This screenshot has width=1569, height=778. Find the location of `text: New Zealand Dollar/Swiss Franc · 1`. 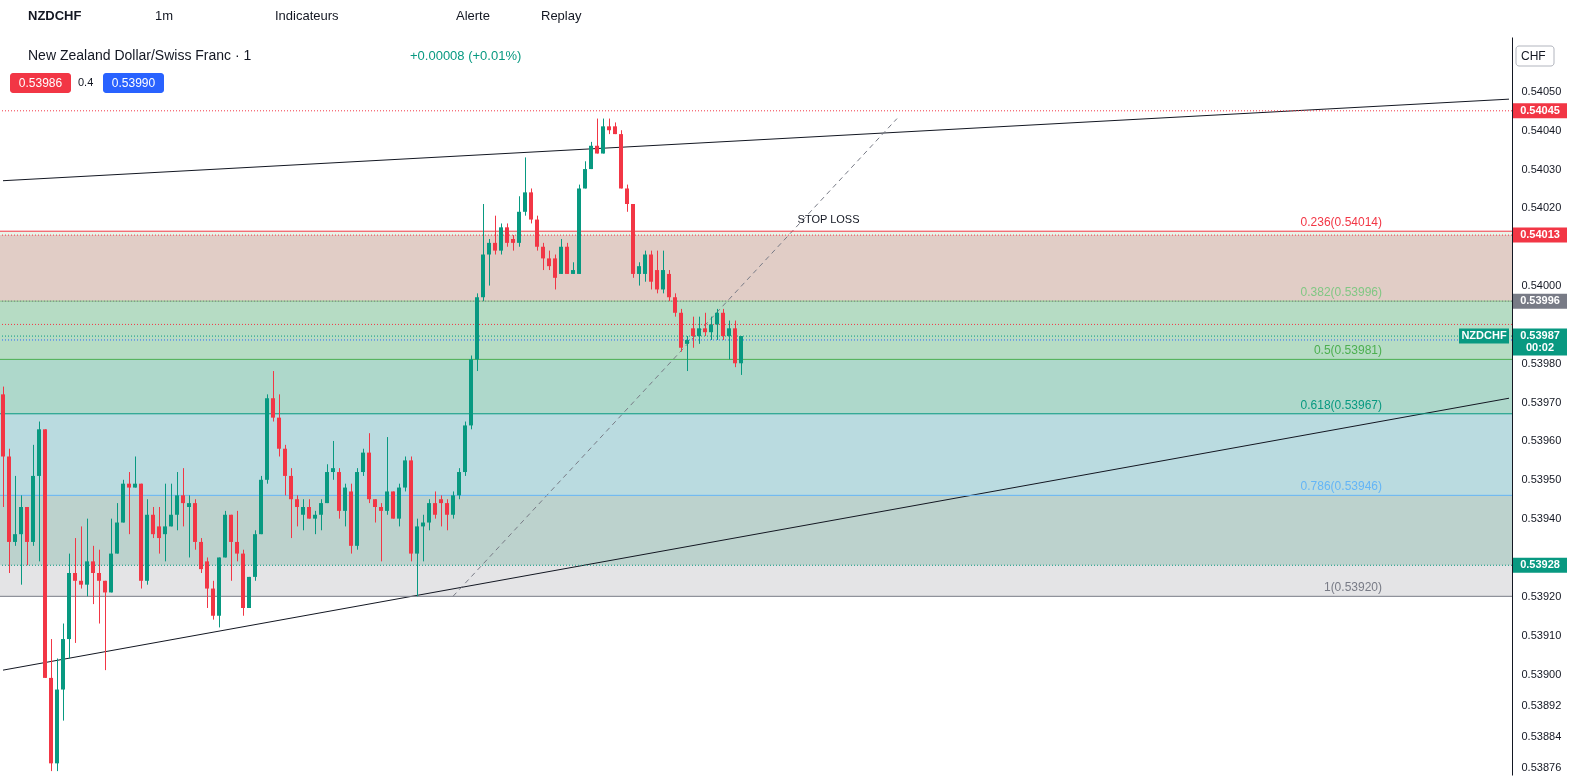

text: New Zealand Dollar/Swiss Franc · 1 is located at coordinates (140, 55).